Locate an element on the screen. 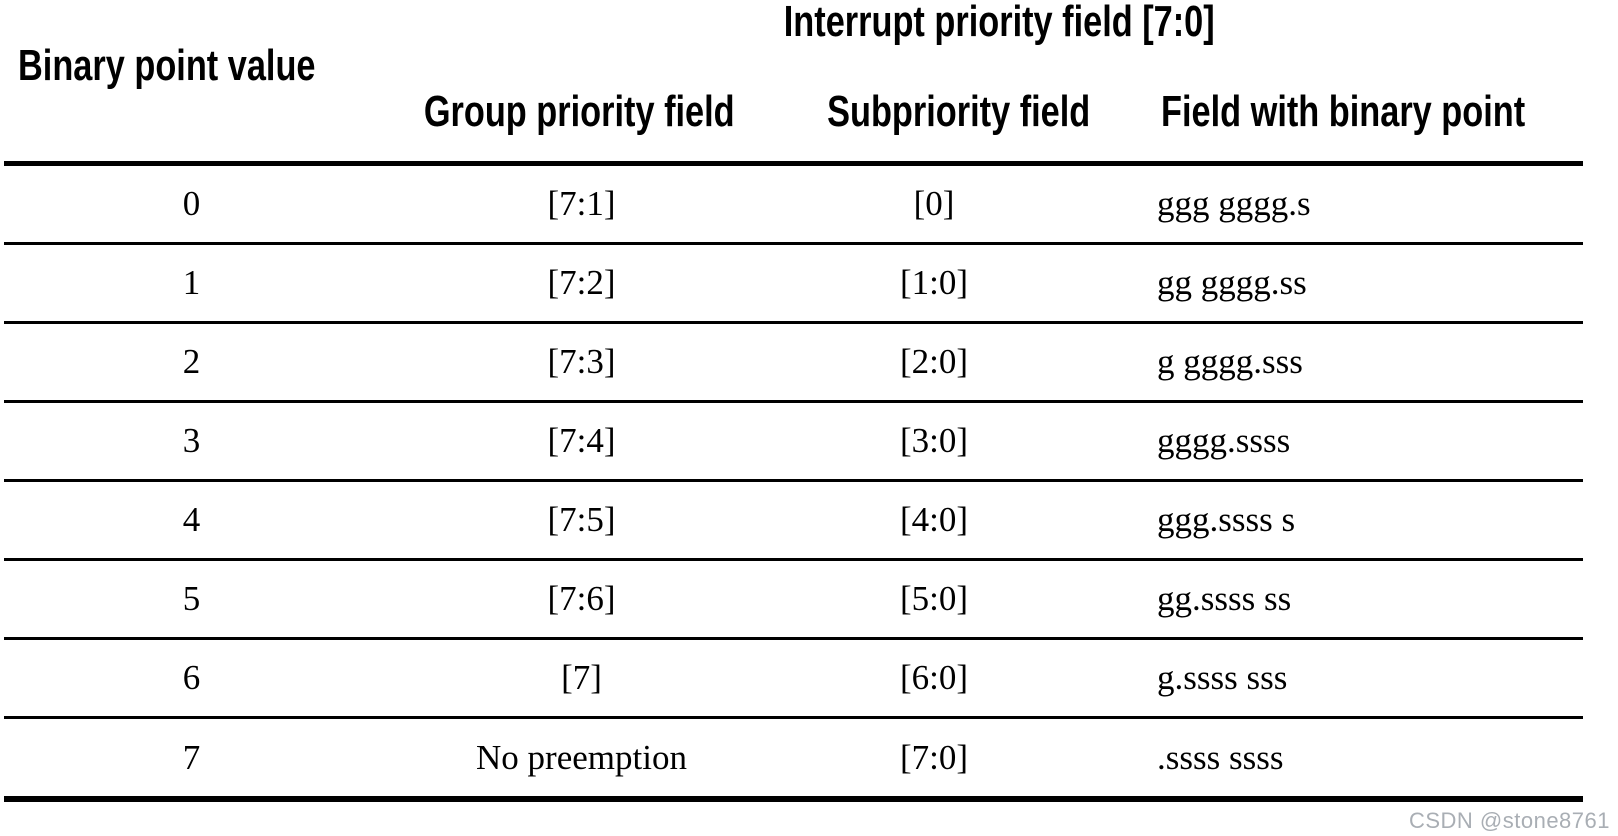 Image resolution: width=1618 pixels, height=836 pixels. header-group-priority-field: Group priority field is located at coordinates (579, 112).